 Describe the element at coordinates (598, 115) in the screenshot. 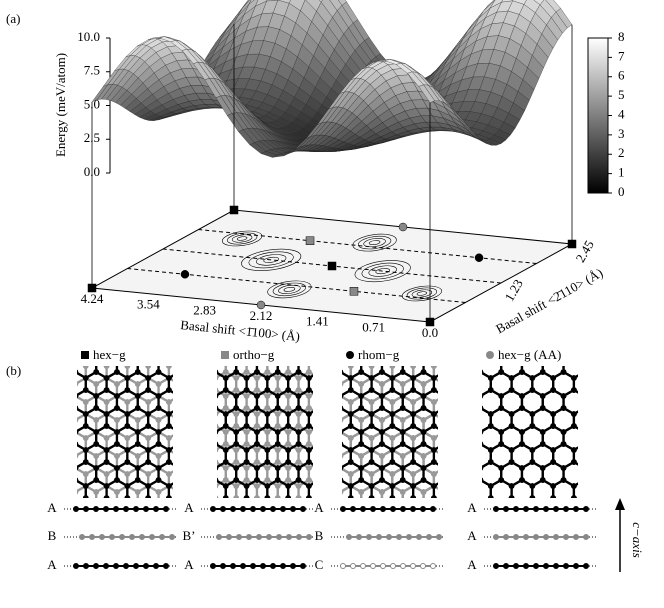

I see `colorbar` at that location.